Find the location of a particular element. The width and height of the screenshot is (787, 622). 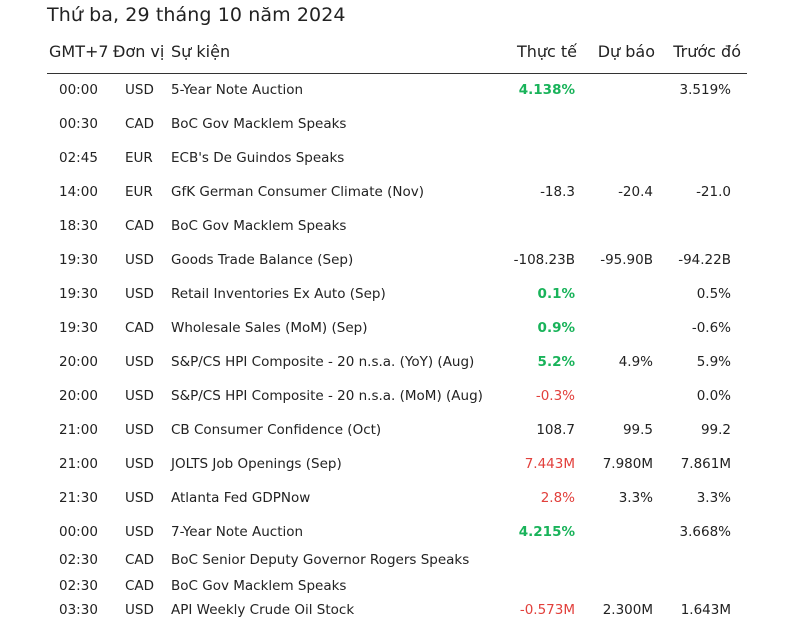

table-row: 02:45 EUR ECB's De Guindos Speaks is located at coordinates (397, 158).